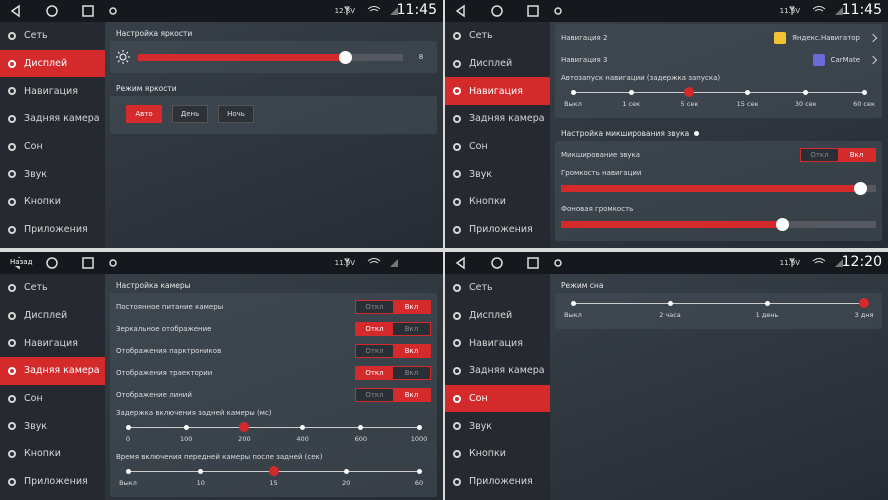 The width and height of the screenshot is (888, 500). What do you see at coordinates (345, 57) in the screenshot?
I see `slider-knob` at bounding box center [345, 57].